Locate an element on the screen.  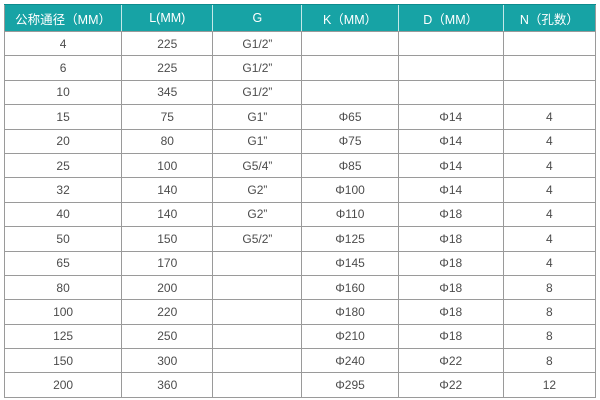
table-row: 200 360 Φ295 Φ22 12 is located at coordinates (300, 385).